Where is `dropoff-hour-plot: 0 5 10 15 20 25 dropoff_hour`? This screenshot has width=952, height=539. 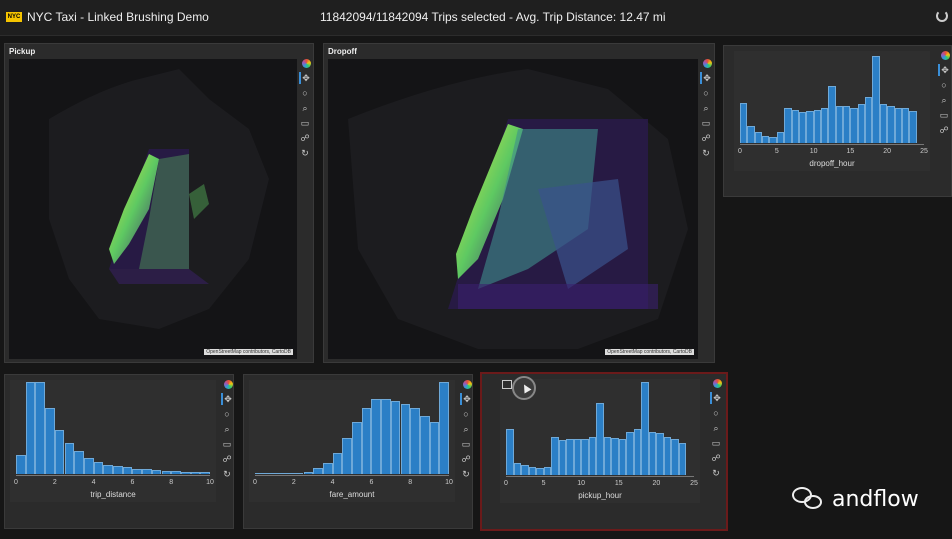
dropoff-hour-plot: 0 5 10 15 20 25 dropoff_hour is located at coordinates (832, 111).